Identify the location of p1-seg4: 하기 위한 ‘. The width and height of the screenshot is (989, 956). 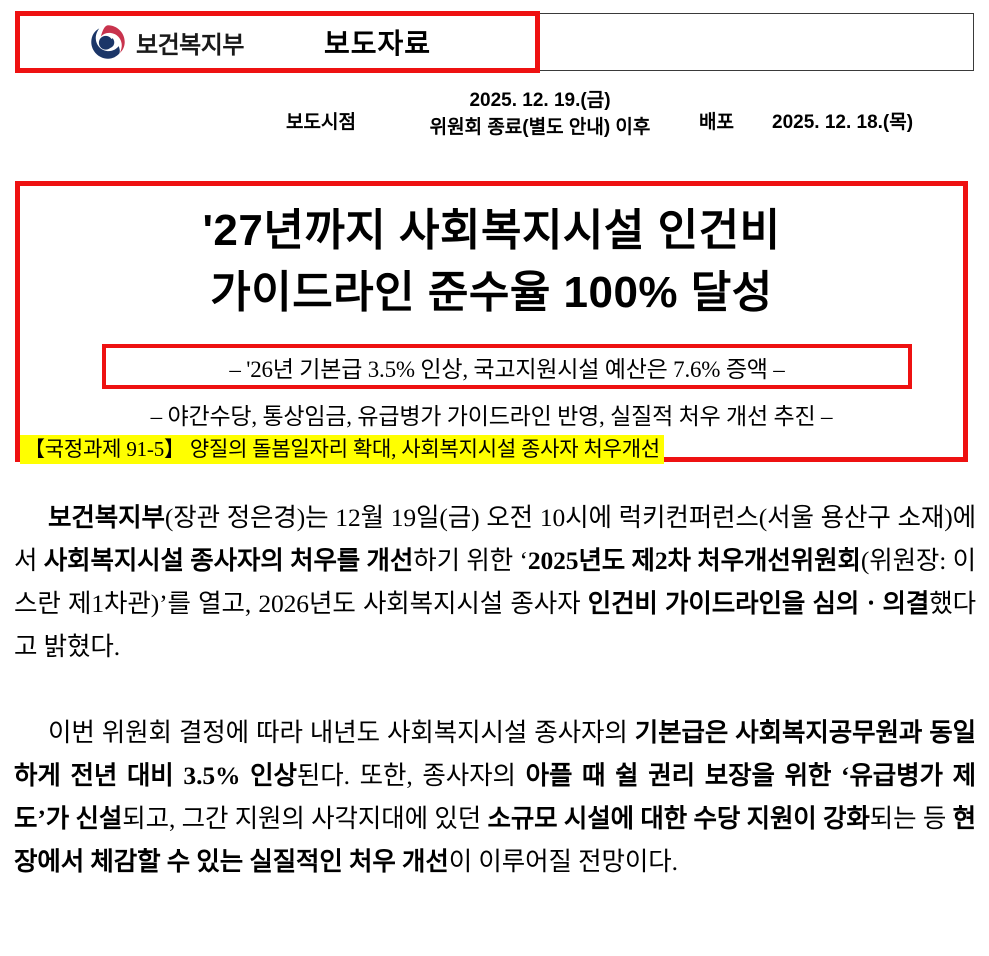
(470, 560).